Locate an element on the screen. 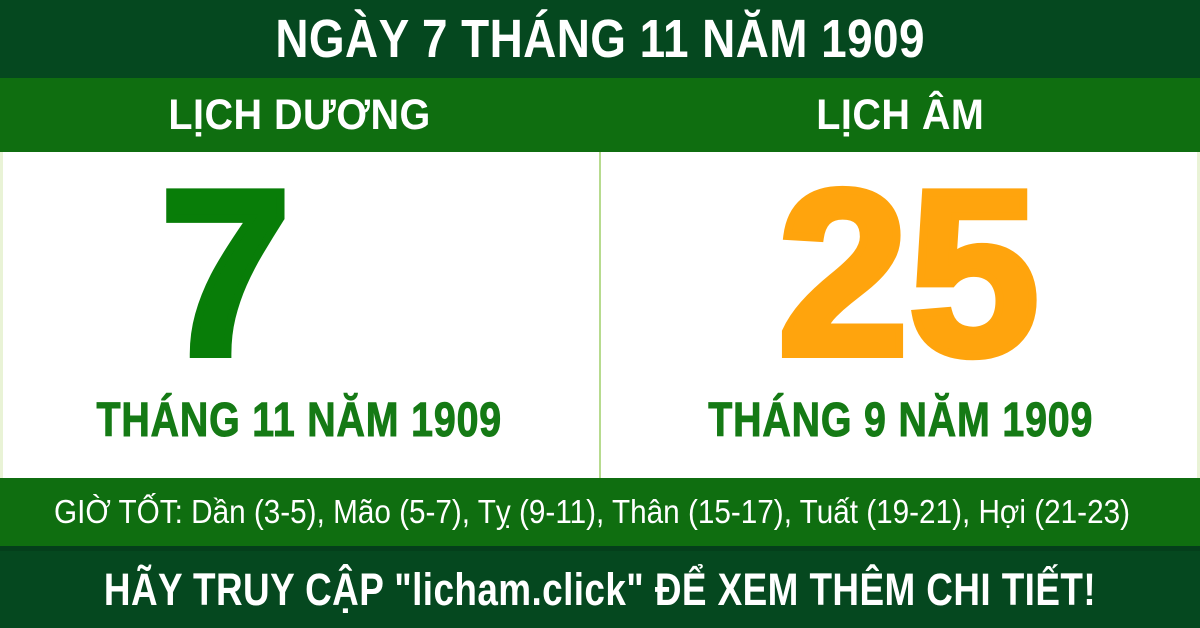  solar-month-year: THÁNG 11 NĂM 1909 is located at coordinates (299, 435).